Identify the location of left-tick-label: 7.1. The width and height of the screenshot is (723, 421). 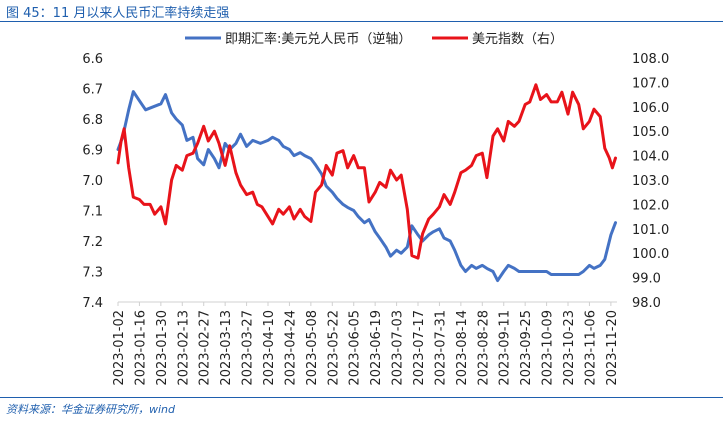
(92, 212).